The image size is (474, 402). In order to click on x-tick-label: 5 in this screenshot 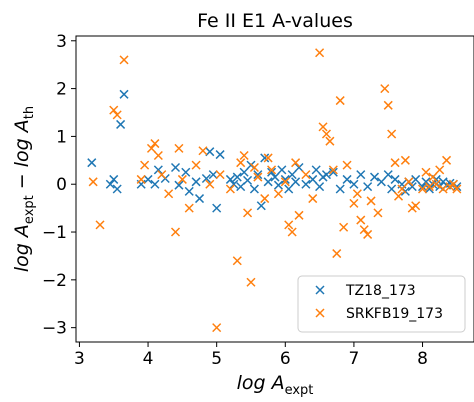, I will do `click(216, 359)`.